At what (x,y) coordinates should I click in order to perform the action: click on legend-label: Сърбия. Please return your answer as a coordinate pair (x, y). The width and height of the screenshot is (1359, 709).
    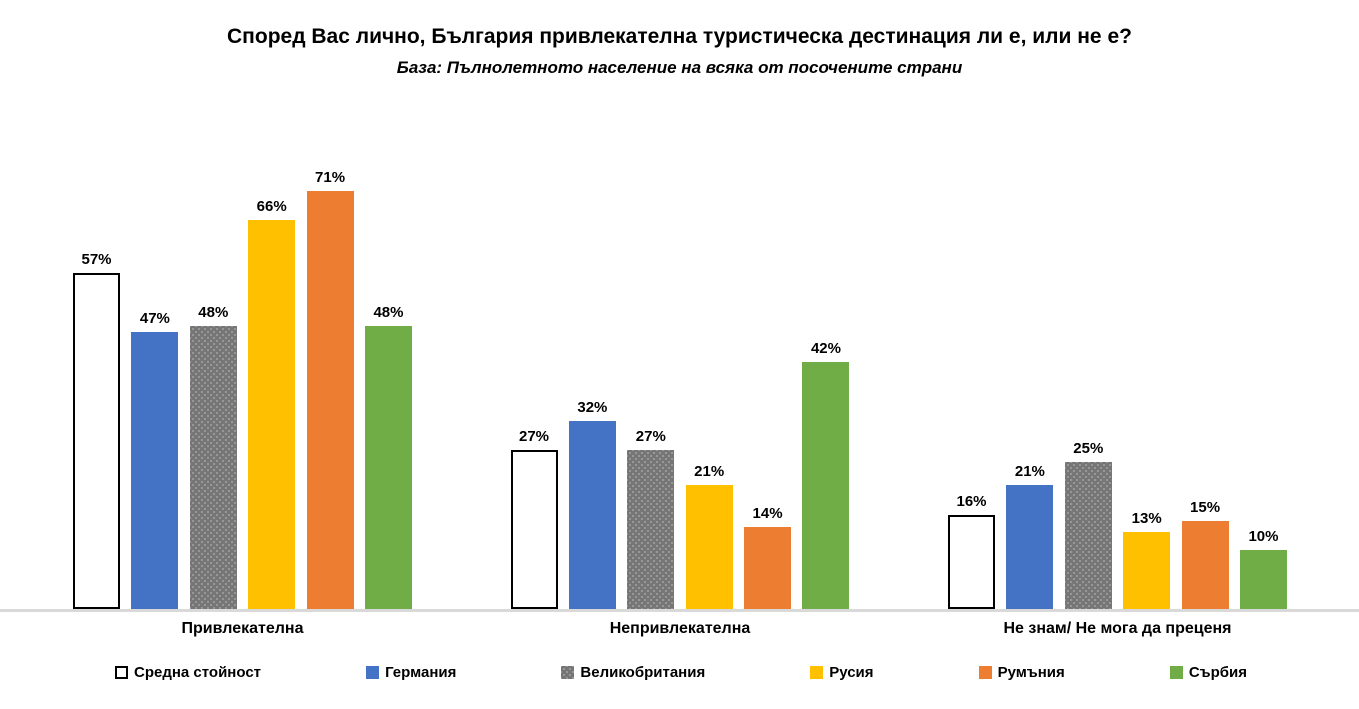
    Looking at the image, I should click on (1217, 672).